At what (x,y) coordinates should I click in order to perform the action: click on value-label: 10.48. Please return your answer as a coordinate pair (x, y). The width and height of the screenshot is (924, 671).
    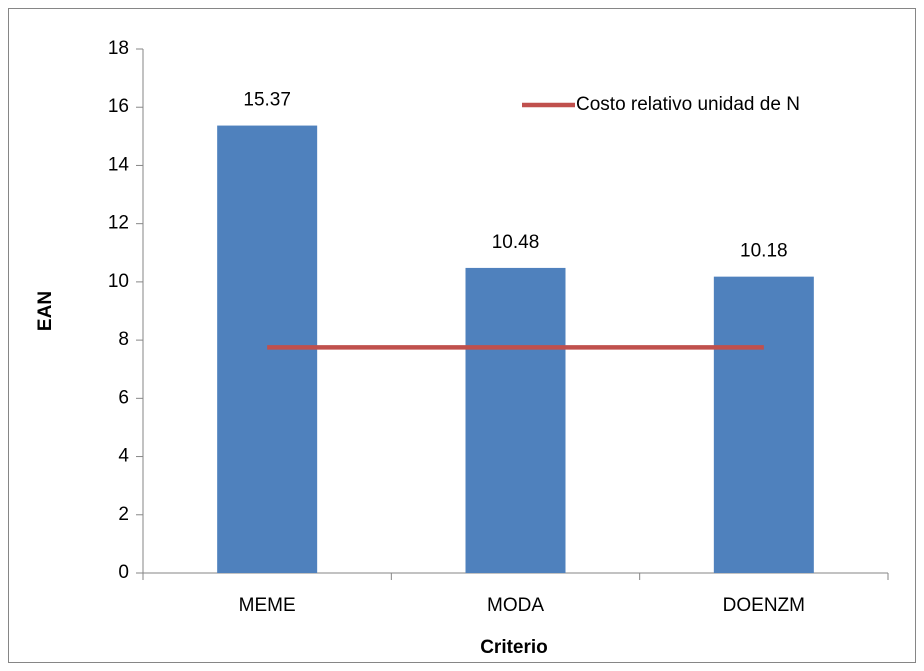
    Looking at the image, I should click on (516, 242).